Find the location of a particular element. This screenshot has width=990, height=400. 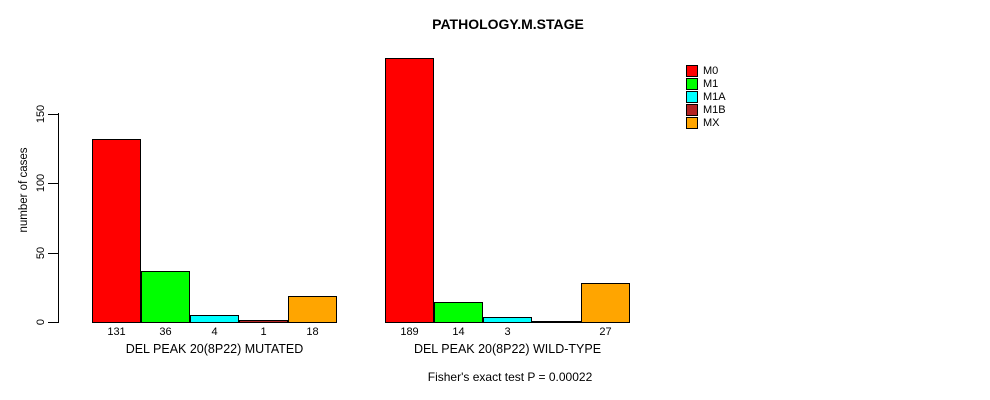

bar-value-label: 18 is located at coordinates (312, 332).